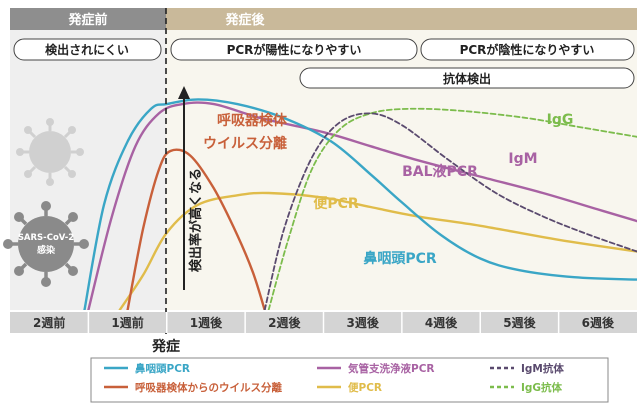 This screenshot has width=643, height=412. What do you see at coordinates (50, 152) in the screenshot?
I see `virus-icon-small` at bounding box center [50, 152].